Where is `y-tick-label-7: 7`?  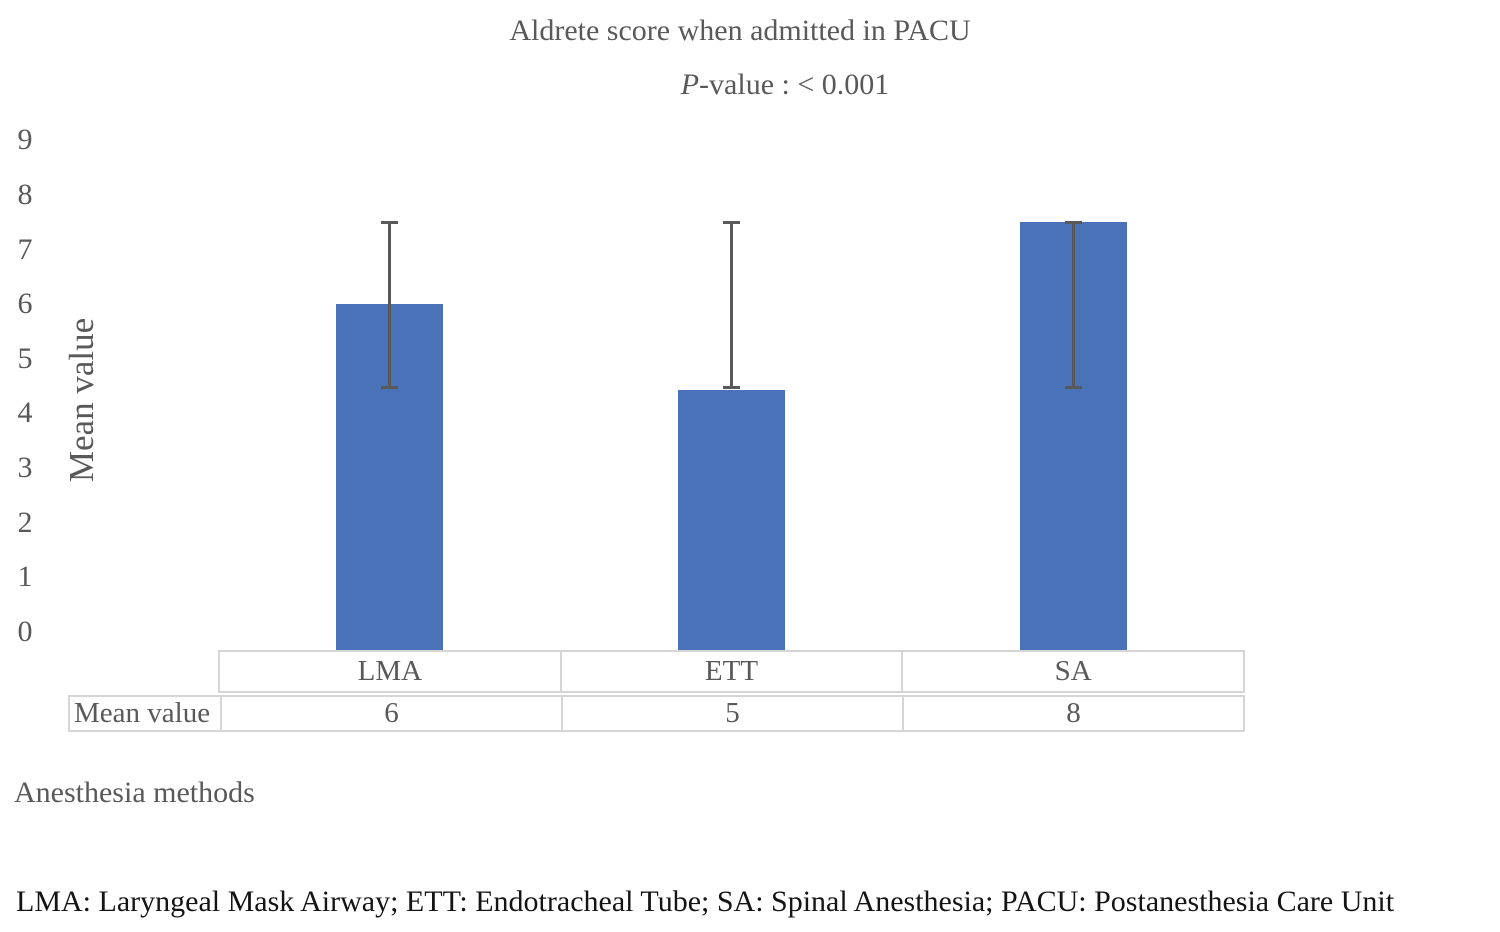 y-tick-label-7: 7 is located at coordinates (25, 249).